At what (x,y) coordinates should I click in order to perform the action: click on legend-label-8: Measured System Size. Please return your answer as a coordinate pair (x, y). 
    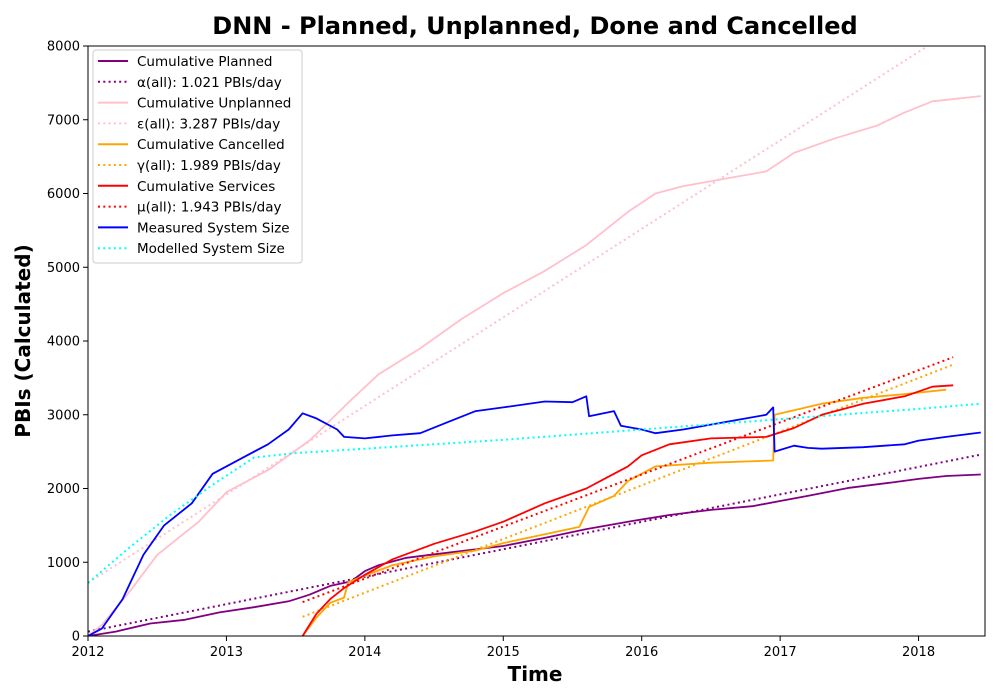
    Looking at the image, I should click on (213, 228).